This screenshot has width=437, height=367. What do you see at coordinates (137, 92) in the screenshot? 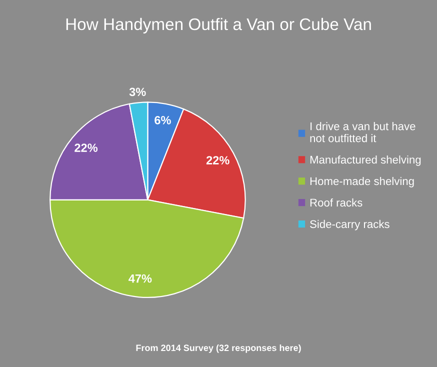
I see `data-label: 3%` at bounding box center [137, 92].